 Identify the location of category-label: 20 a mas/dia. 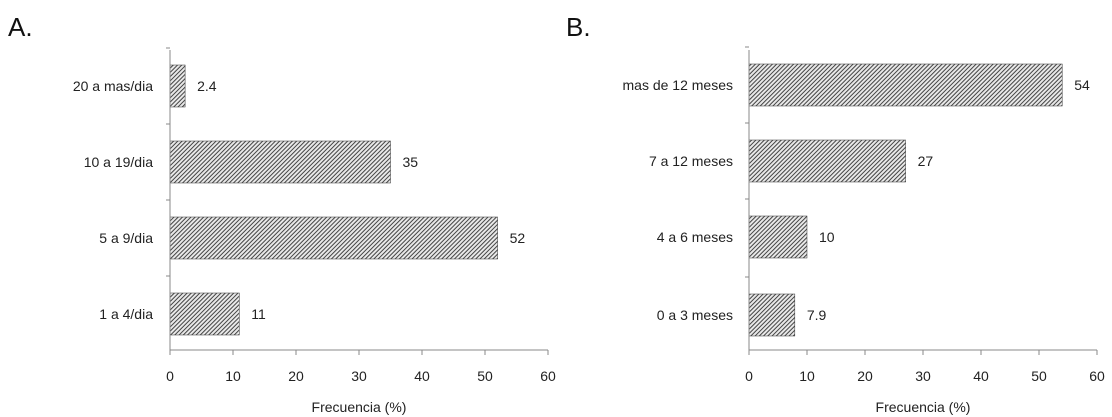
(113, 86).